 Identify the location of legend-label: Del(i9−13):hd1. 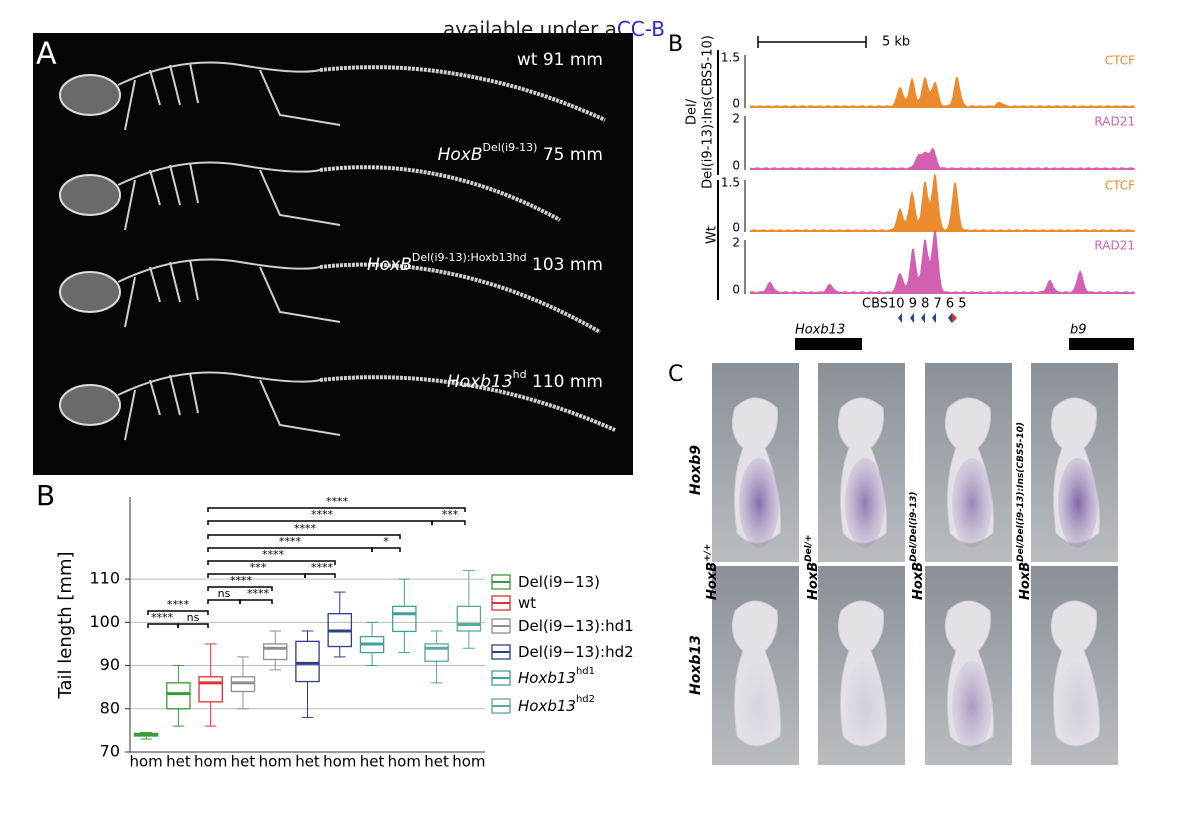
(576, 626).